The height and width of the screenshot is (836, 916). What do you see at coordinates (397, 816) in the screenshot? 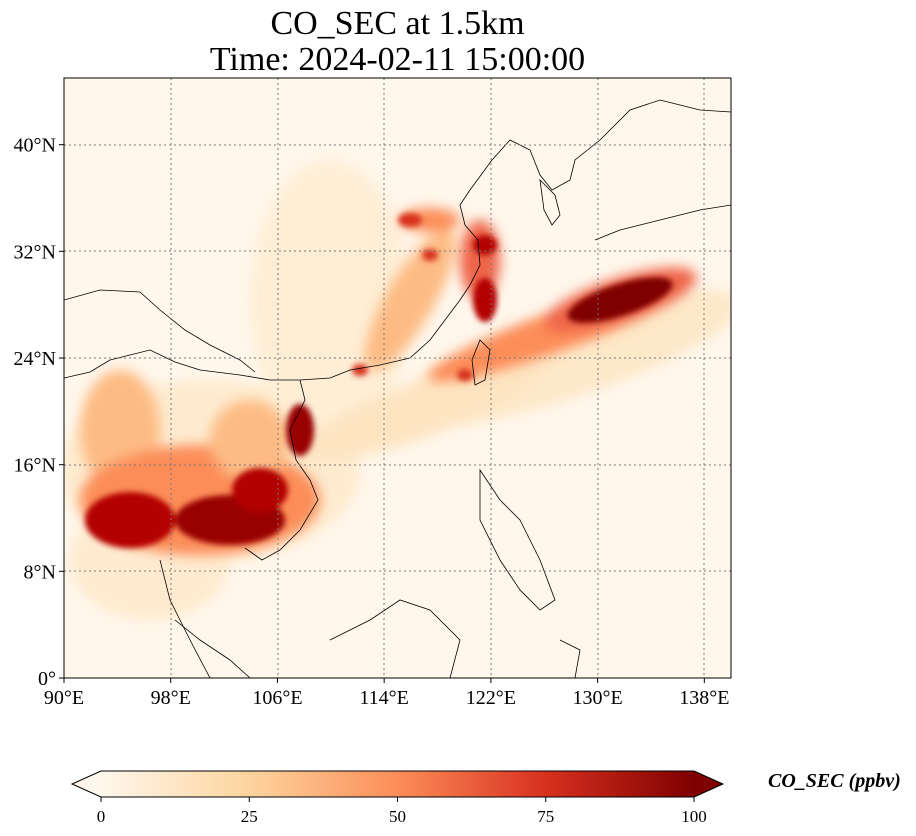
I see `colorbar-tick-label: 50` at bounding box center [397, 816].